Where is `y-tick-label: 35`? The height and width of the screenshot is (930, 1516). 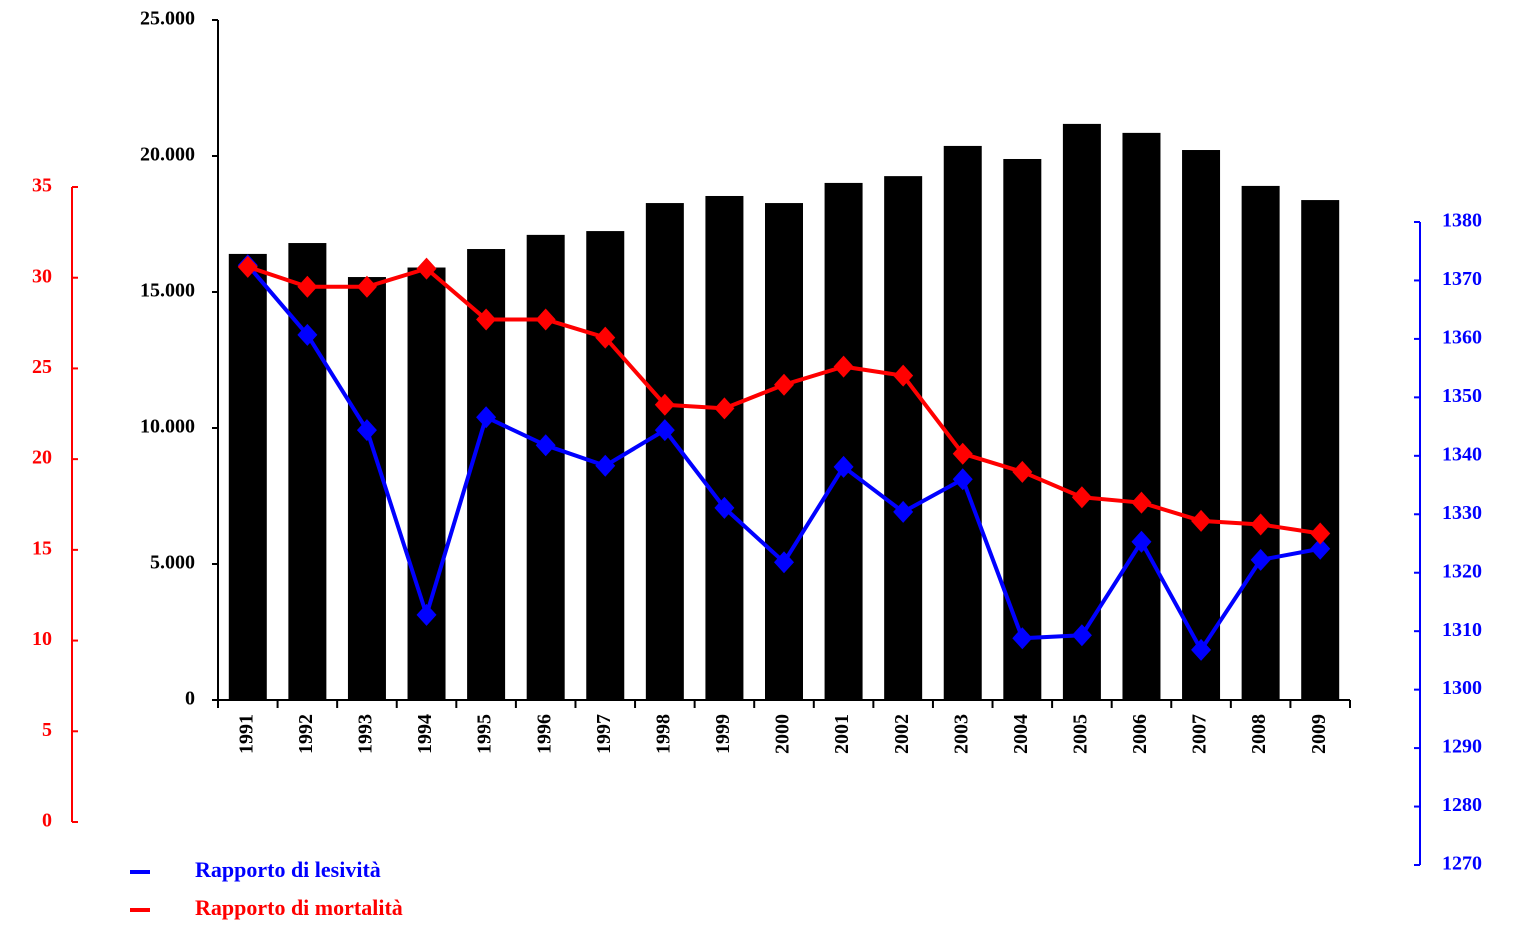
y-tick-label: 35 is located at coordinates (42, 186).